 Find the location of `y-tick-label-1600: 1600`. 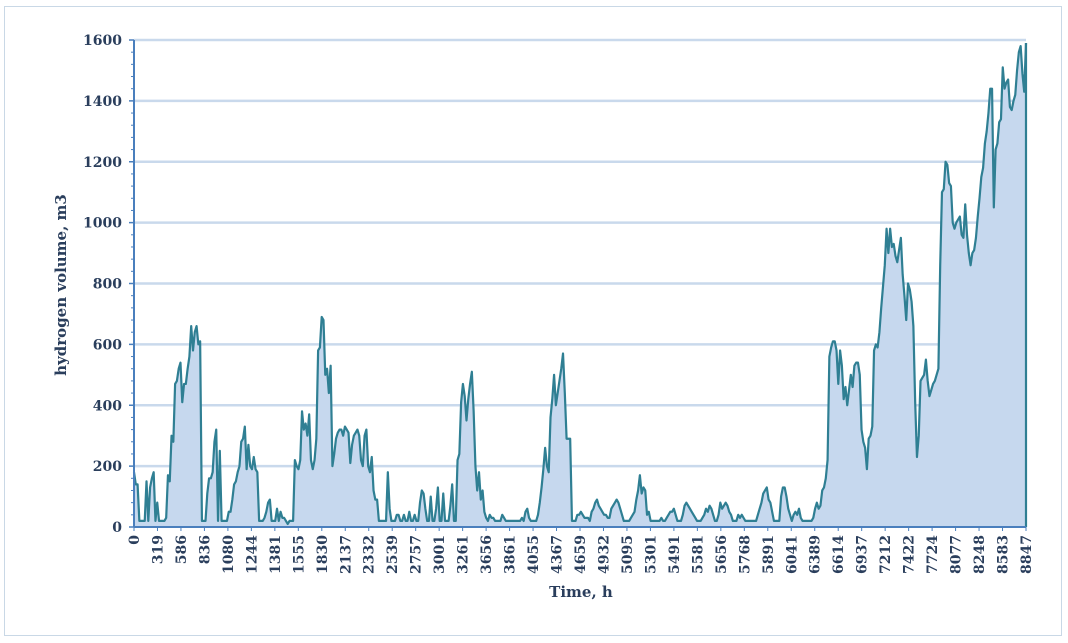

y-tick-label-1600: 1600 is located at coordinates (102, 41).